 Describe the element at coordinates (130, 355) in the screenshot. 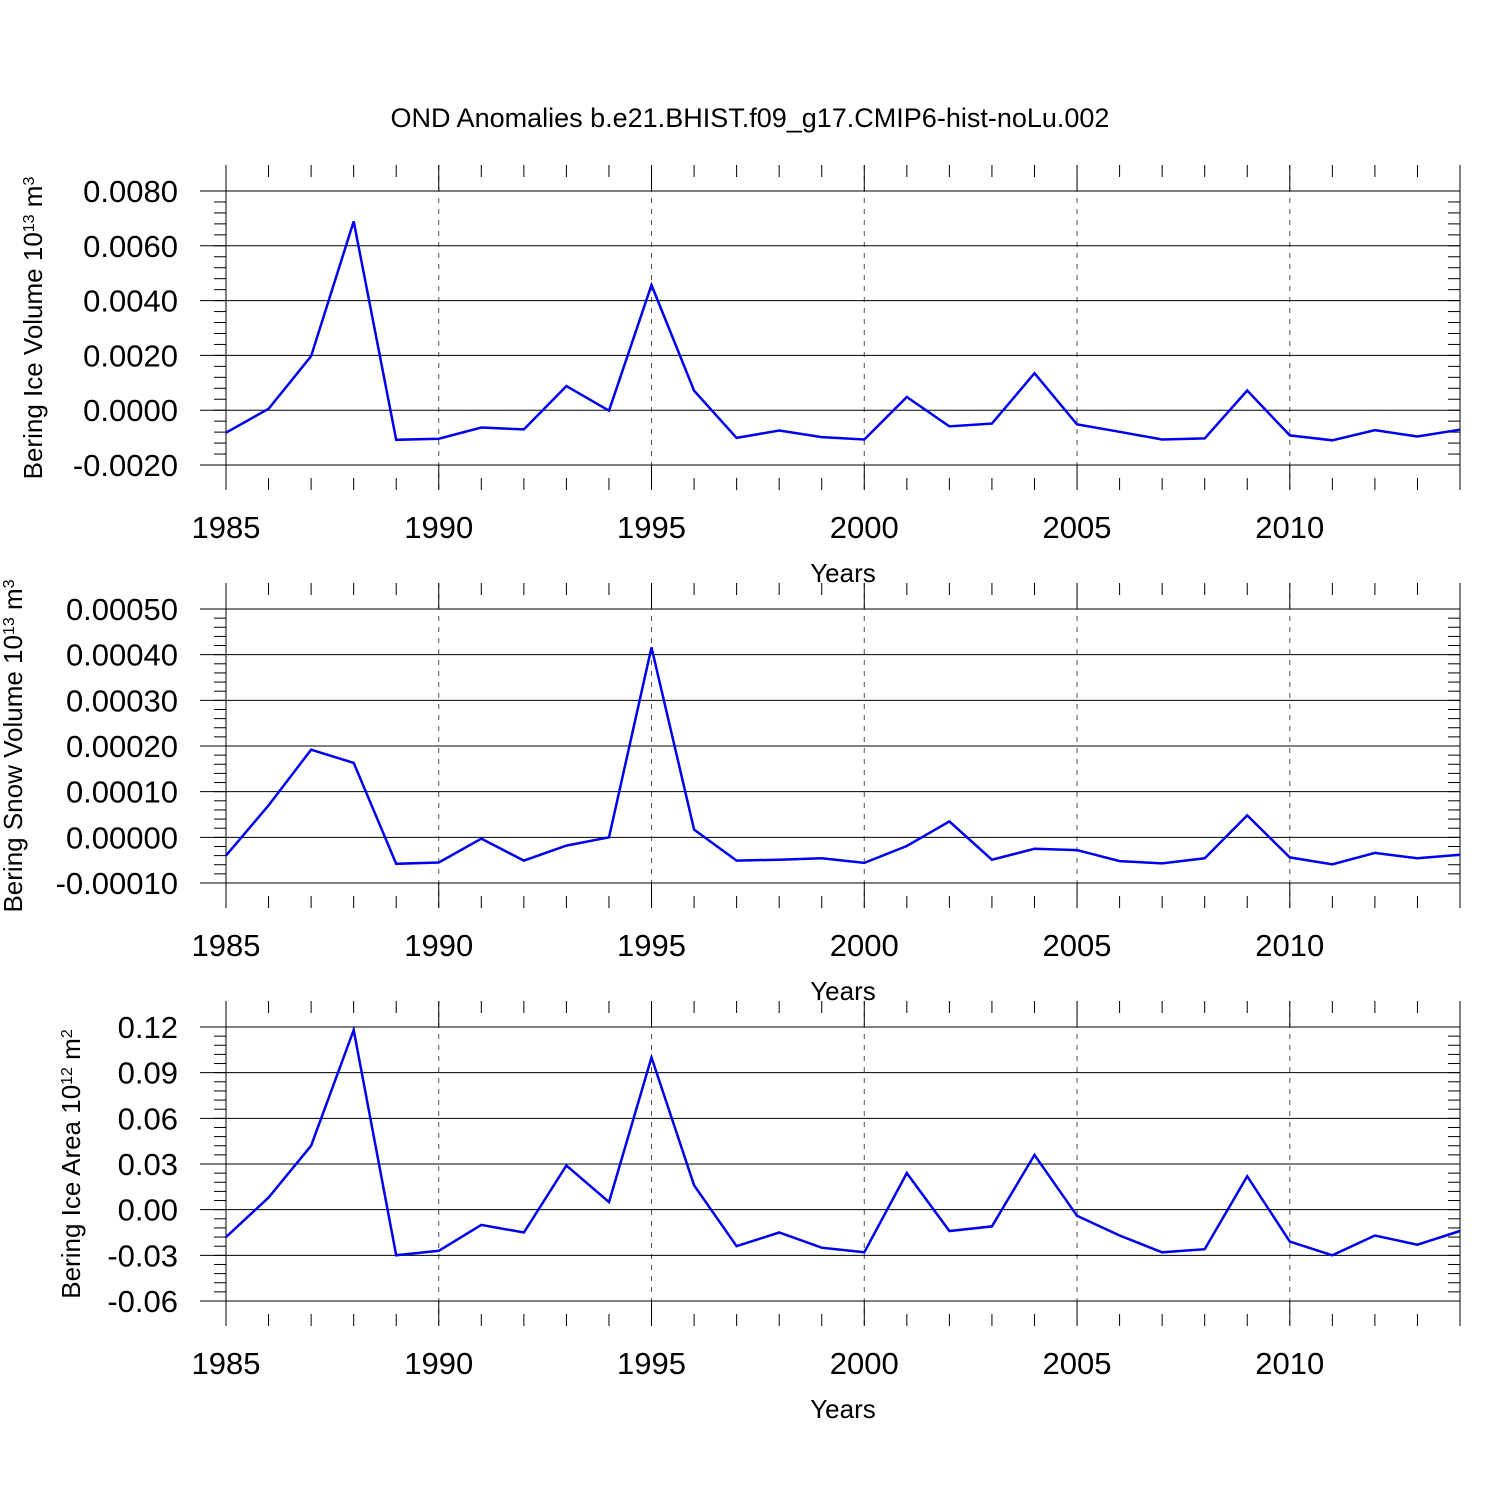

I see `y-tick-label: 0.0020` at that location.